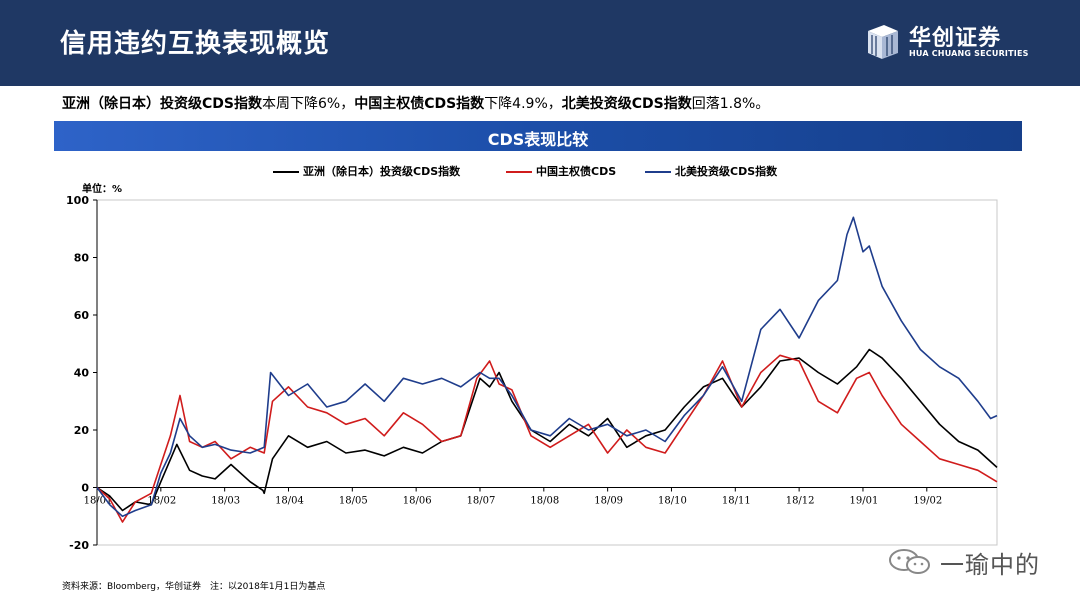  What do you see at coordinates (79, 545) in the screenshot?
I see `y-tick-label: -20` at bounding box center [79, 545].